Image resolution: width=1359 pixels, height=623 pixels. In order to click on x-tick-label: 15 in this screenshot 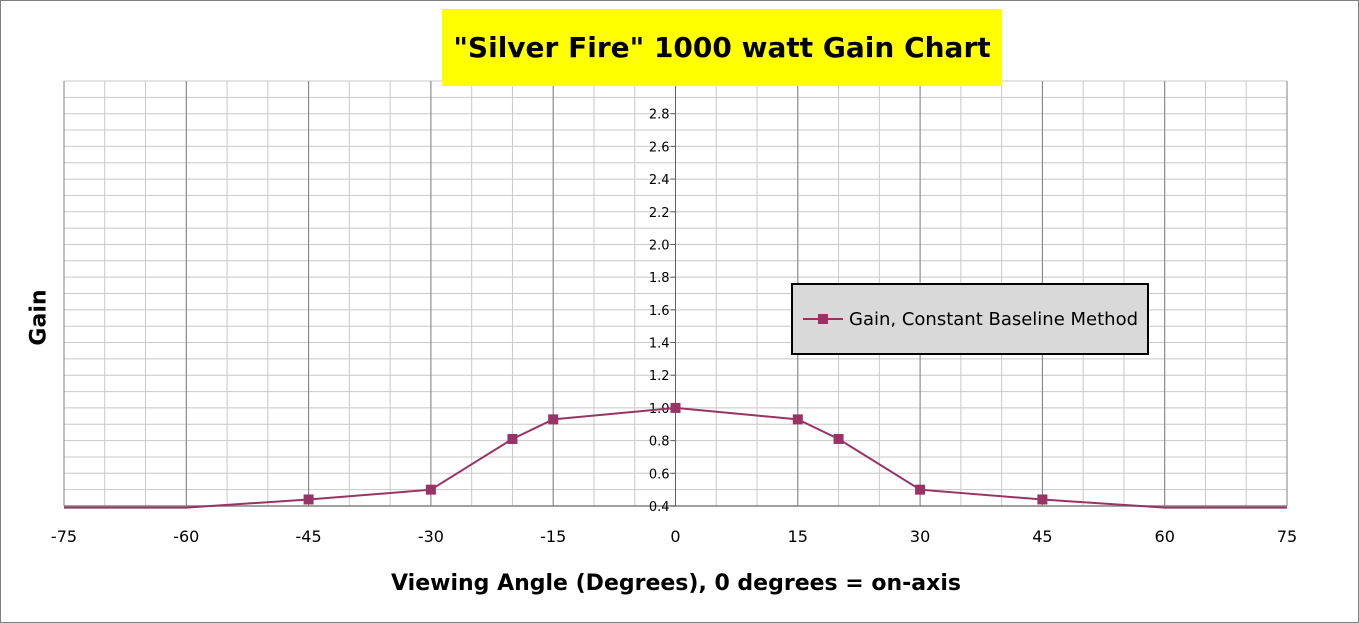, I will do `click(798, 536)`.